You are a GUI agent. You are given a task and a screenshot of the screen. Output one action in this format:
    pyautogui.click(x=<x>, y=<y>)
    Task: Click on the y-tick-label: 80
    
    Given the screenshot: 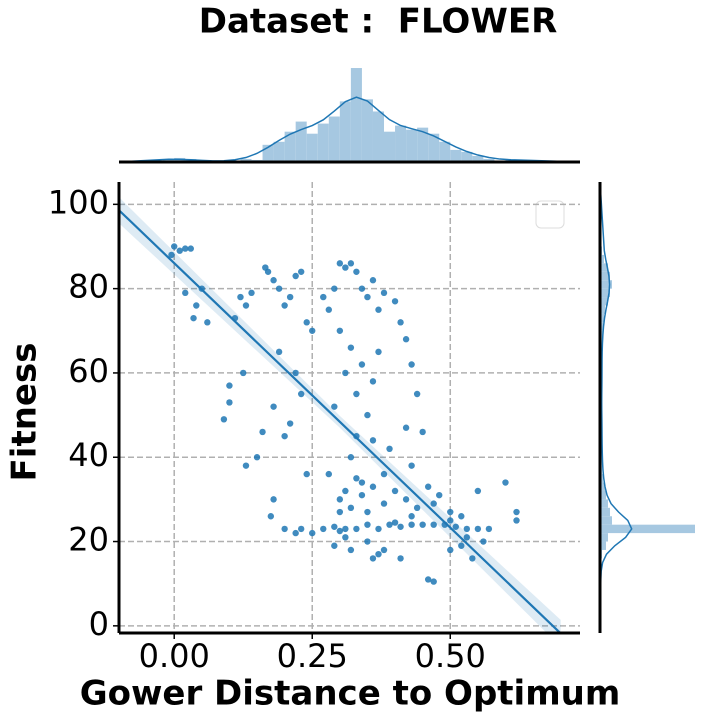 What is the action you would take?
    pyautogui.click(x=88, y=287)
    